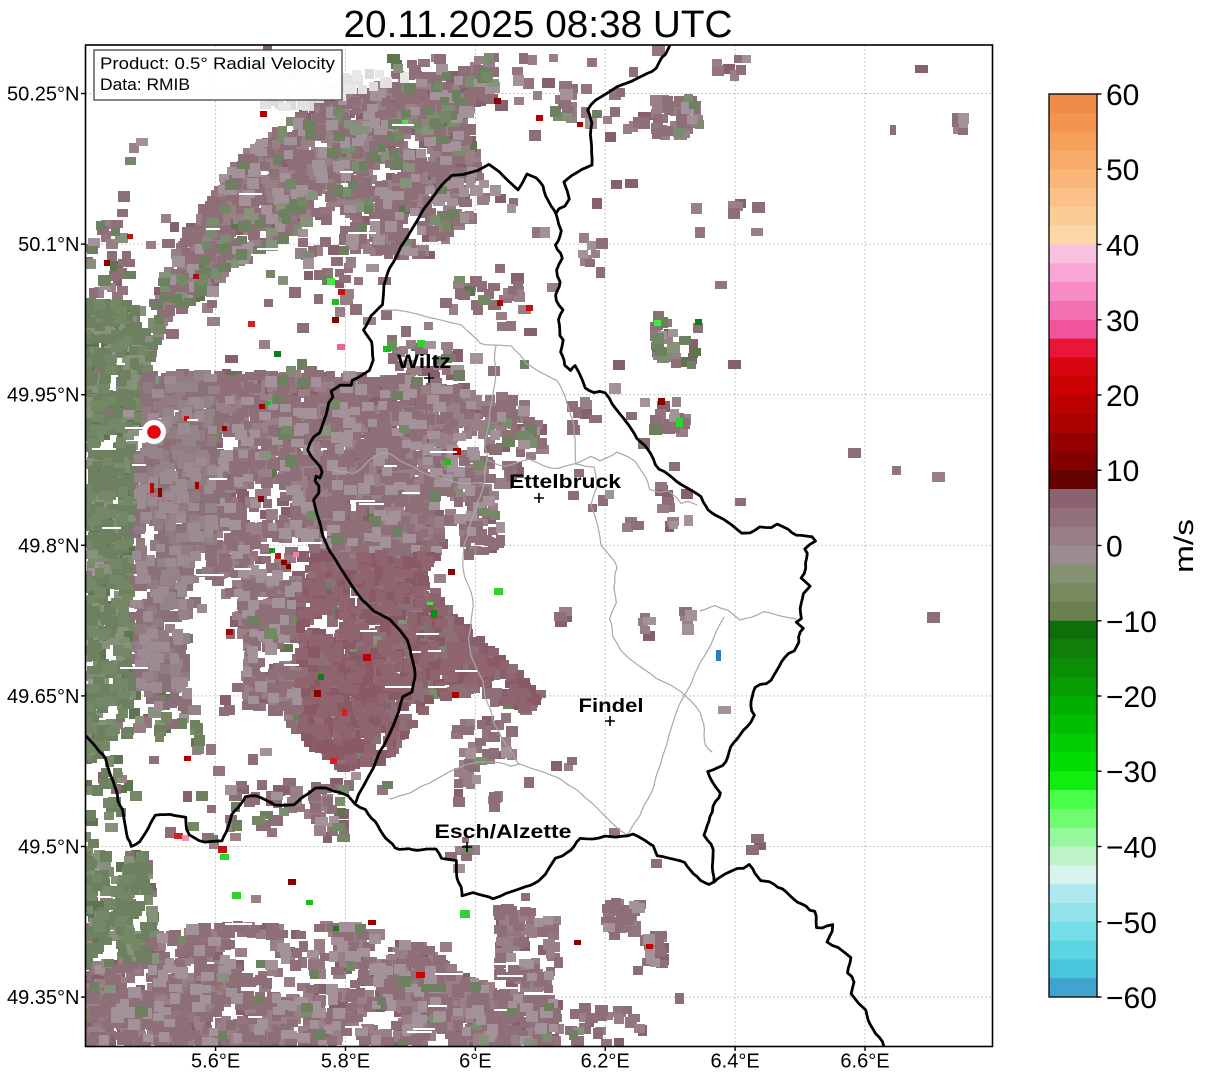  Describe the element at coordinates (605, 1062) in the screenshot. I see `svg-text: 6.2°E` at that location.